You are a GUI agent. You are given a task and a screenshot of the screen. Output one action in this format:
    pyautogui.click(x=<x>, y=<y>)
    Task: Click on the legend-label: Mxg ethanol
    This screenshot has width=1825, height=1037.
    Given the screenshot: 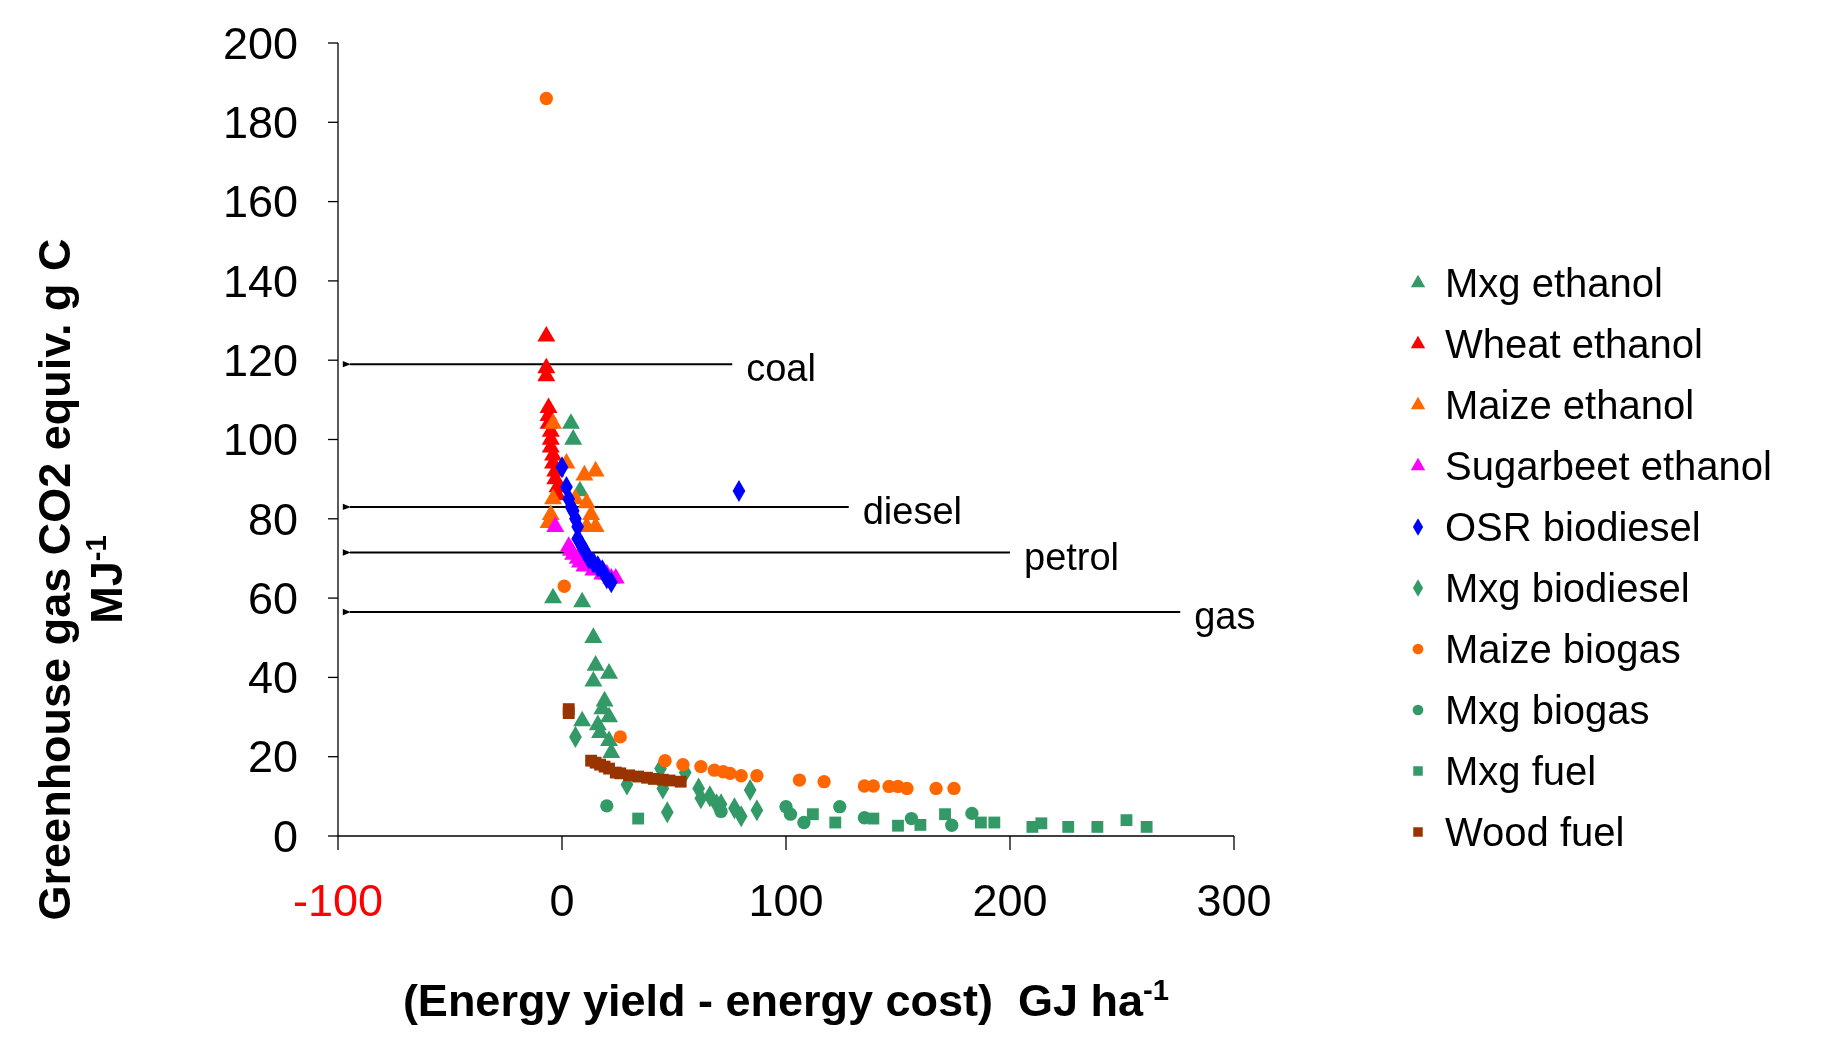 What is the action you would take?
    pyautogui.click(x=1554, y=283)
    